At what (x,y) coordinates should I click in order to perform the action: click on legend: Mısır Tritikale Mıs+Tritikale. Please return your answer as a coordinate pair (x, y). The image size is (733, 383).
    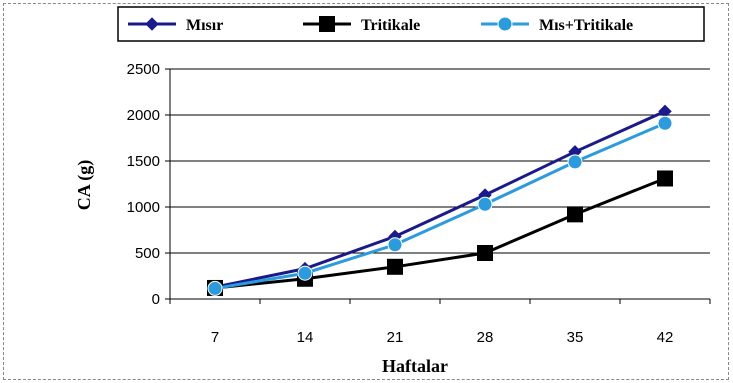
    Looking at the image, I should click on (411, 24).